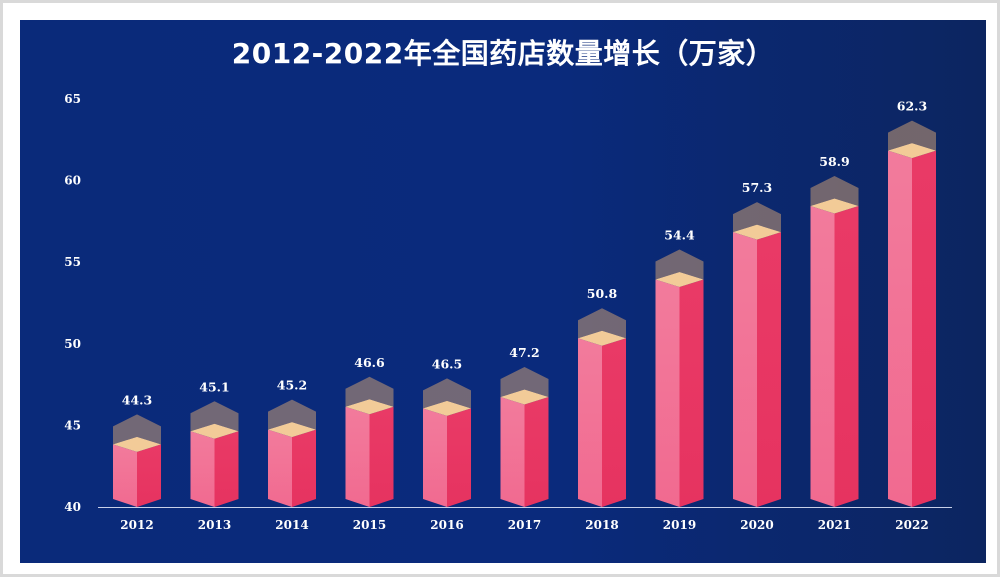 The width and height of the screenshot is (1000, 577). I want to click on x-tick-label: 2020, so click(756, 525).